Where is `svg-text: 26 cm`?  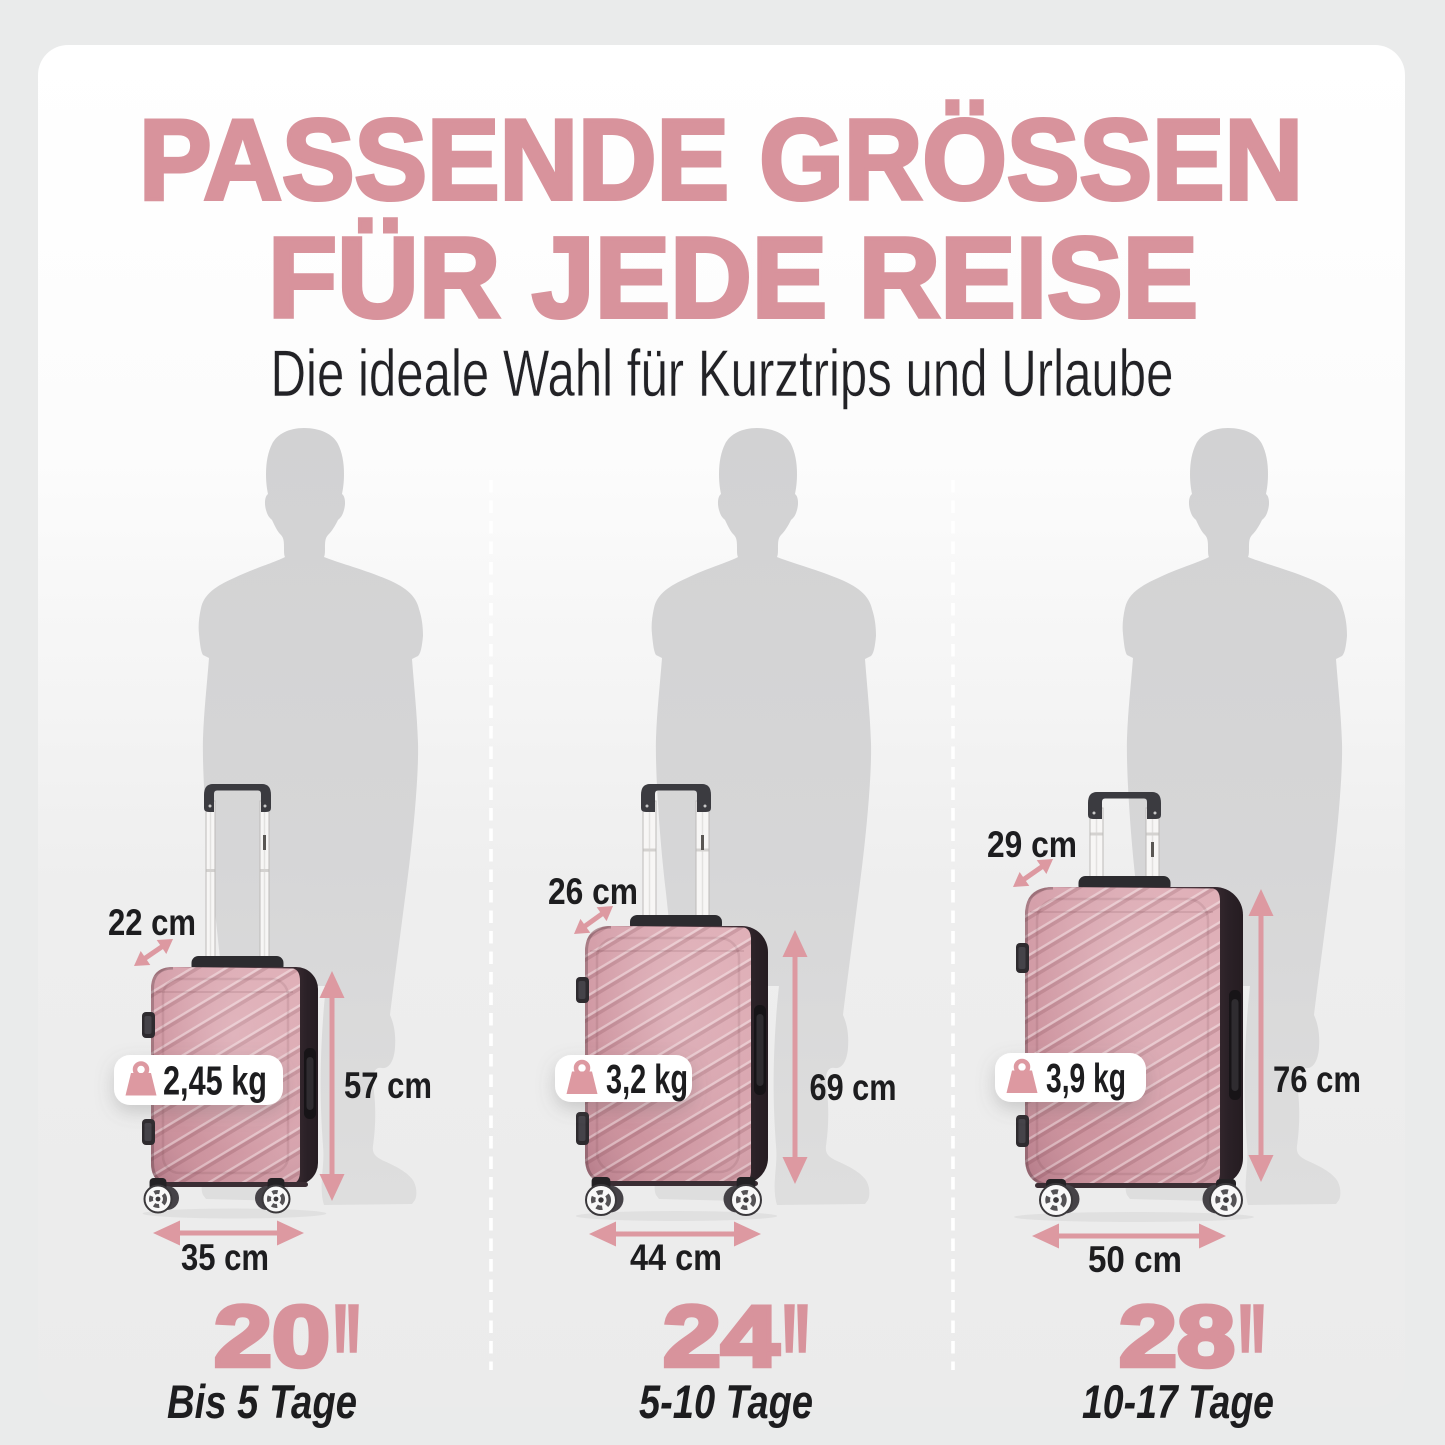
svg-text: 26 cm is located at coordinates (593, 891).